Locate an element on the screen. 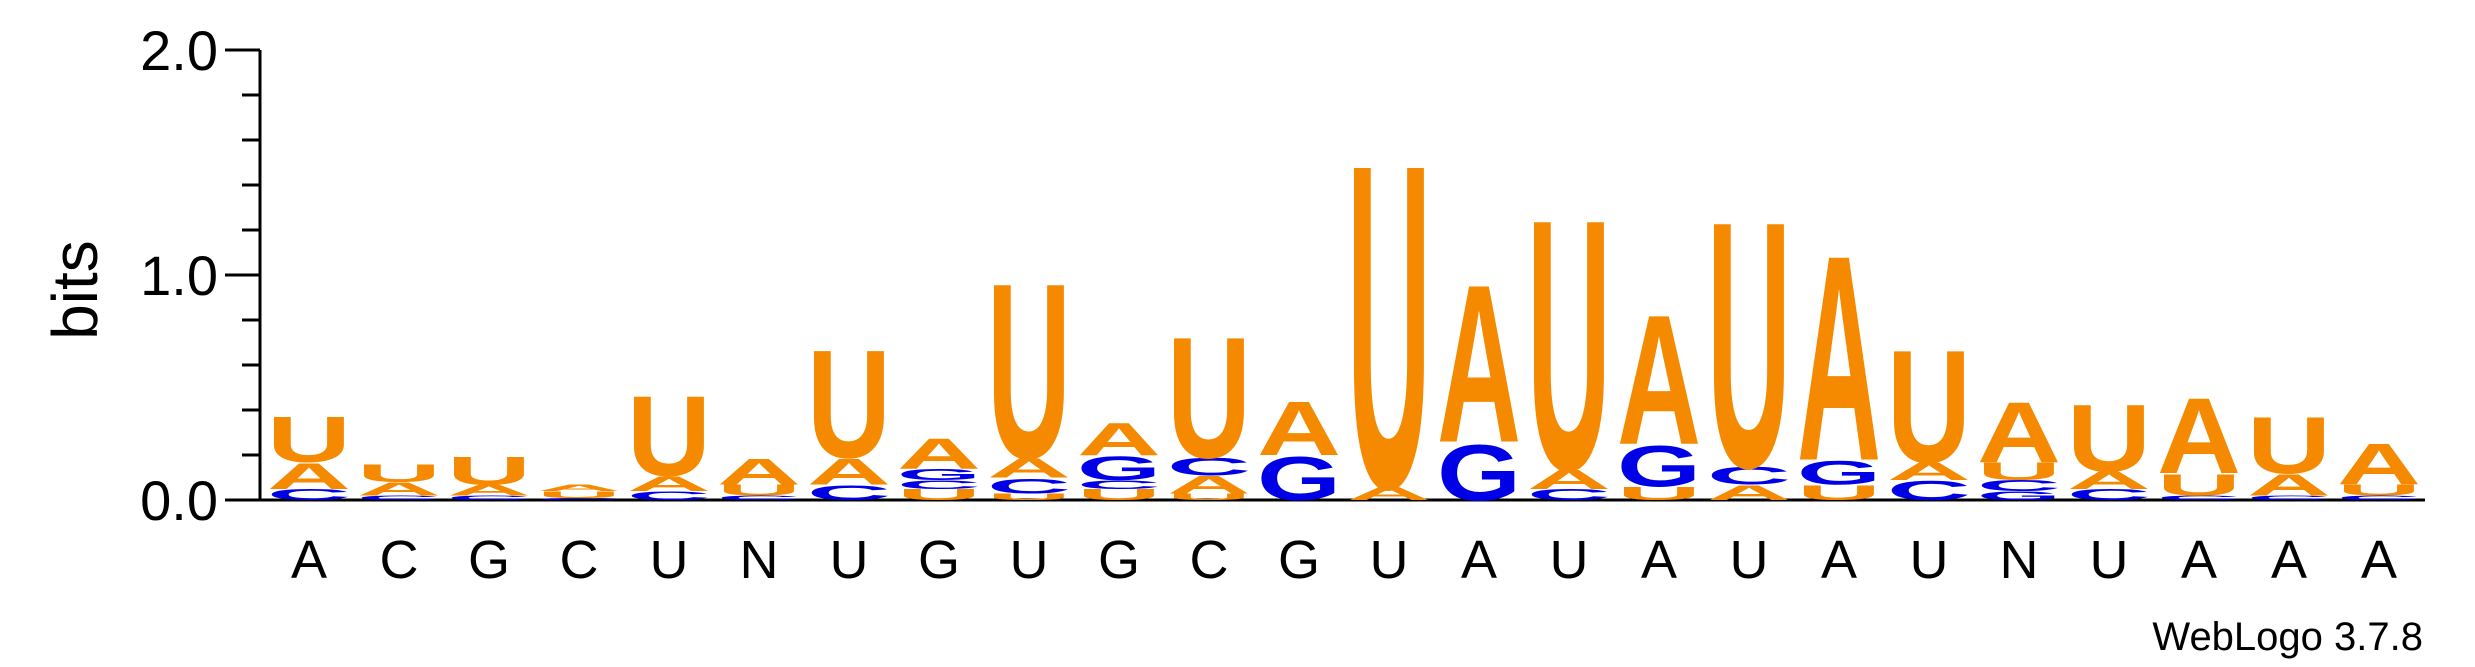  y-axis: 2.0 1.0 0.0 bits is located at coordinates (150, 275).